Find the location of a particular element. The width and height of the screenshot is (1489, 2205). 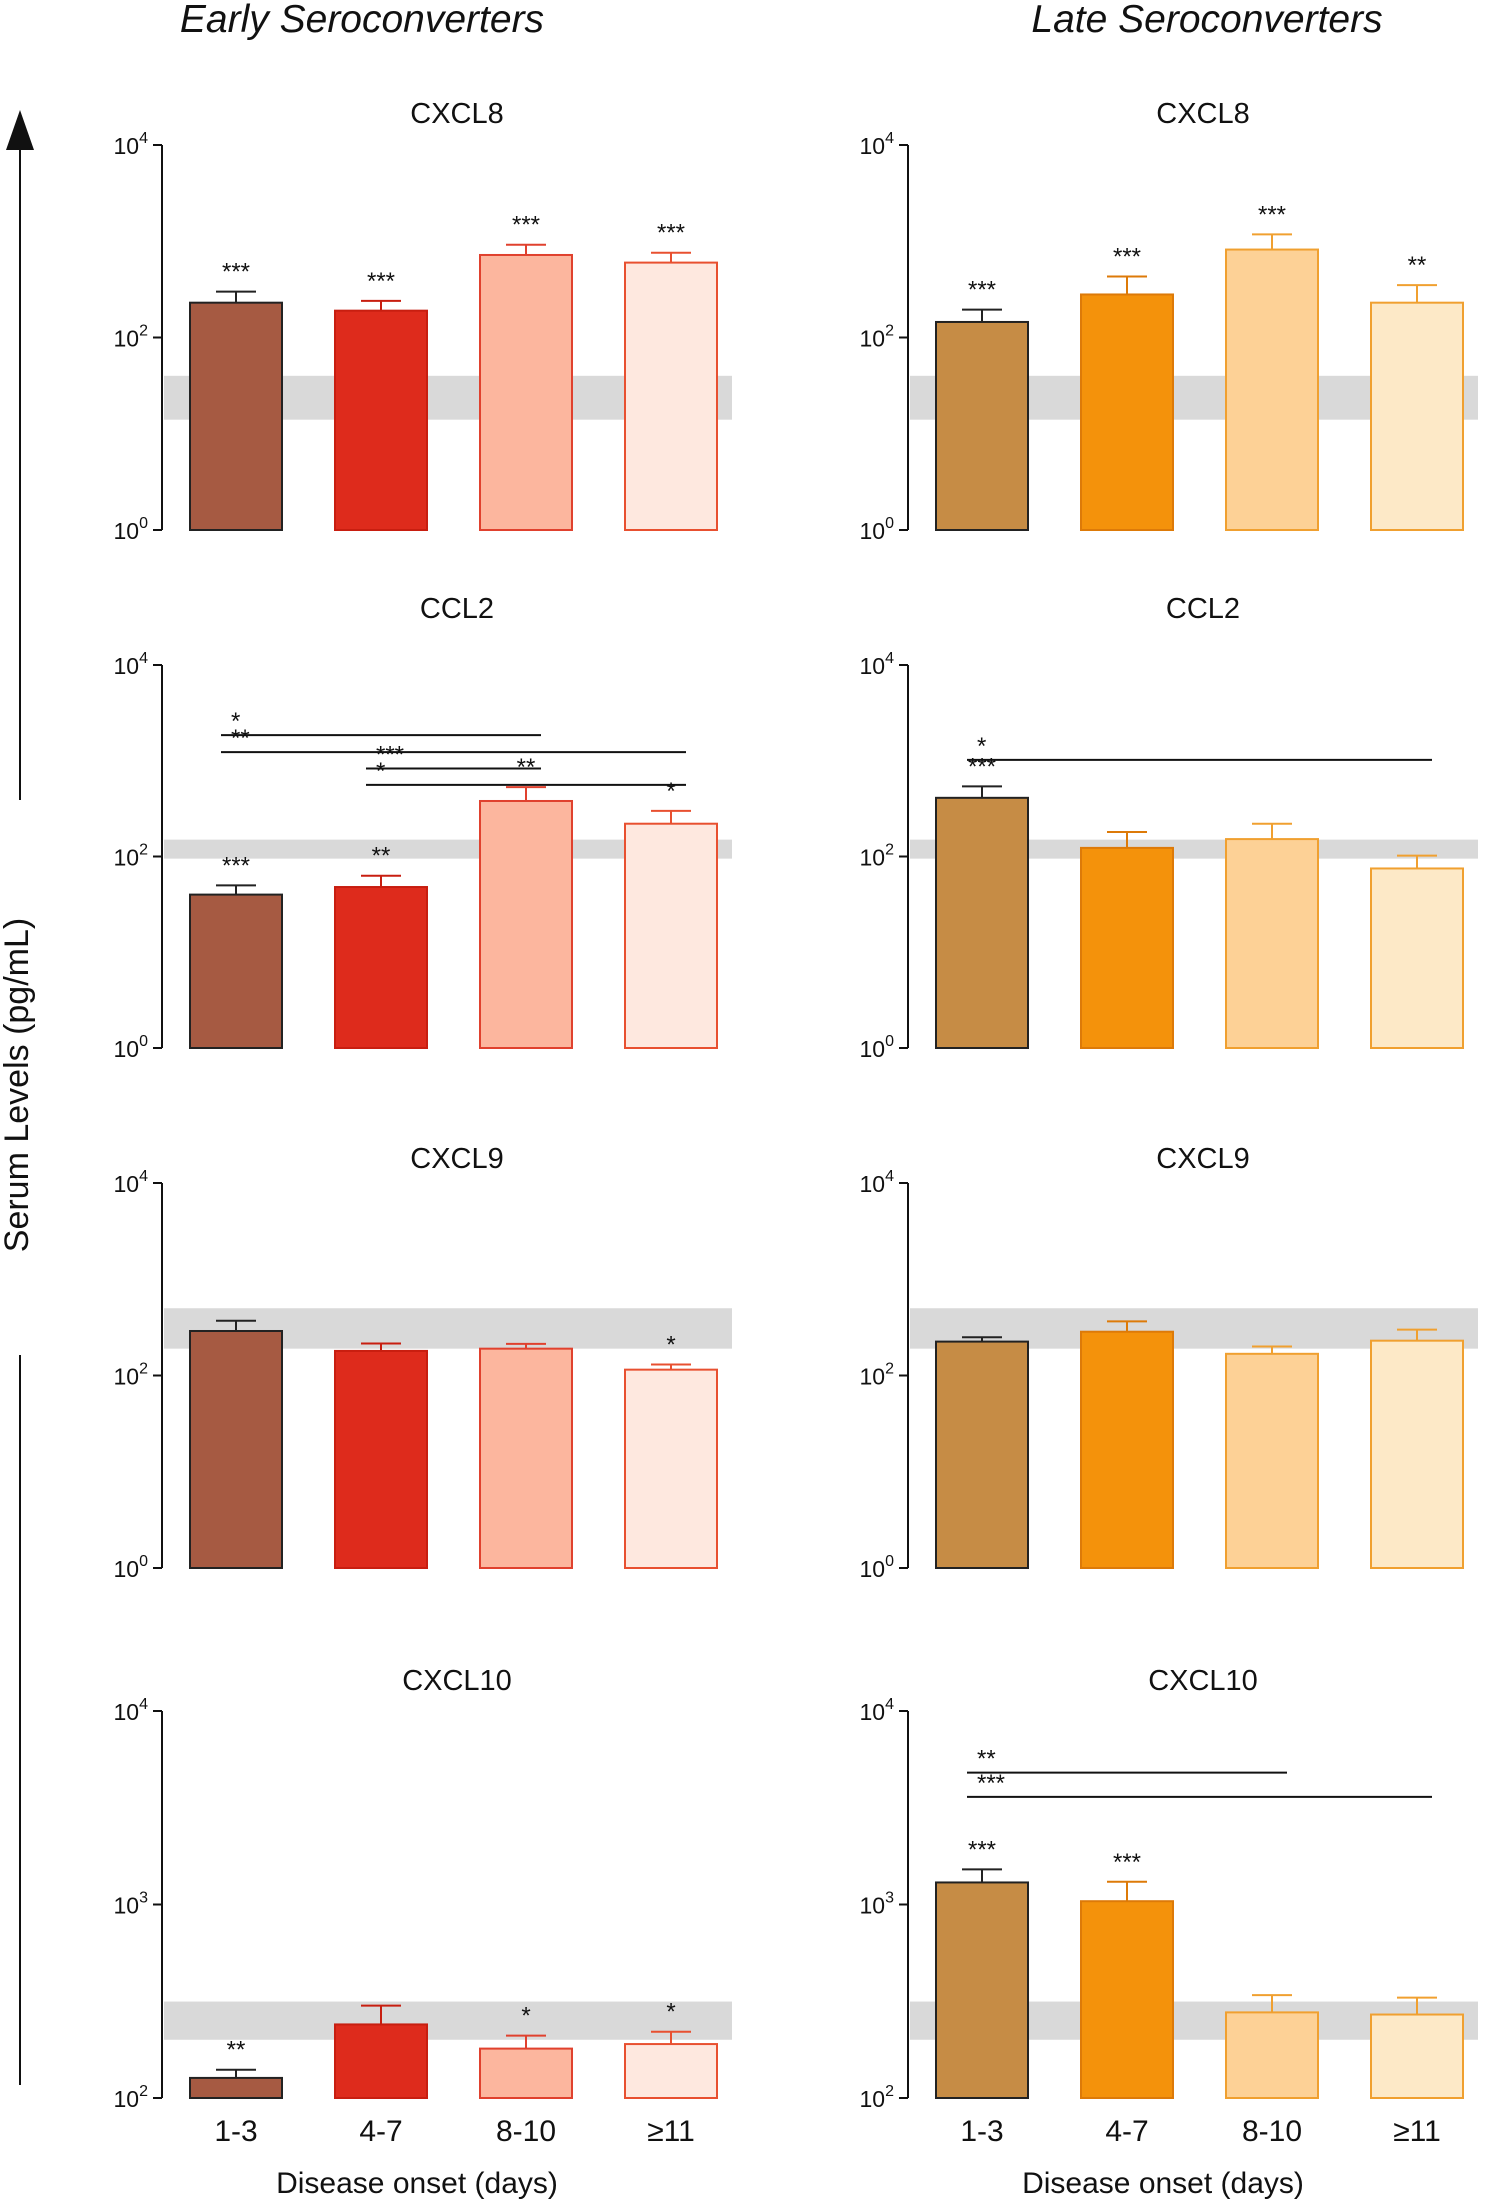

column-title-early: Early Seroconverters is located at coordinates (362, 20).